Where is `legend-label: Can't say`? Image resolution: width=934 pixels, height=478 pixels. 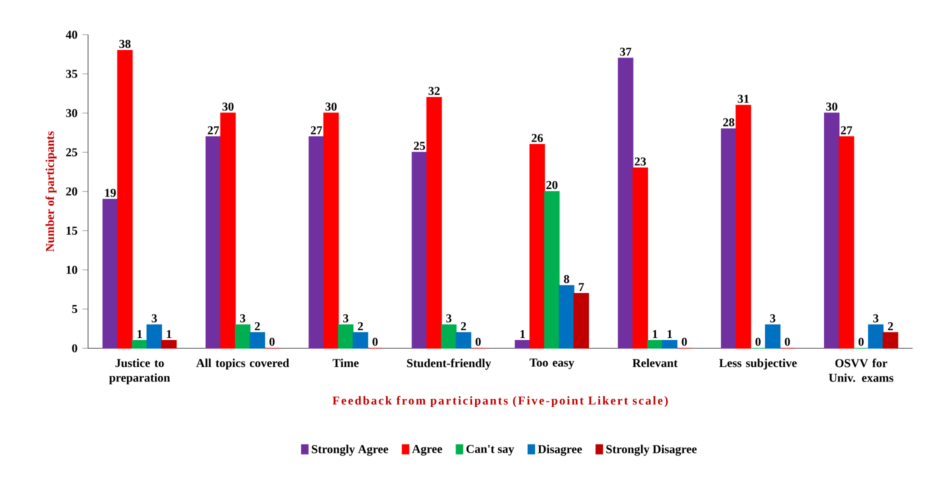 legend-label: Can't say is located at coordinates (490, 450).